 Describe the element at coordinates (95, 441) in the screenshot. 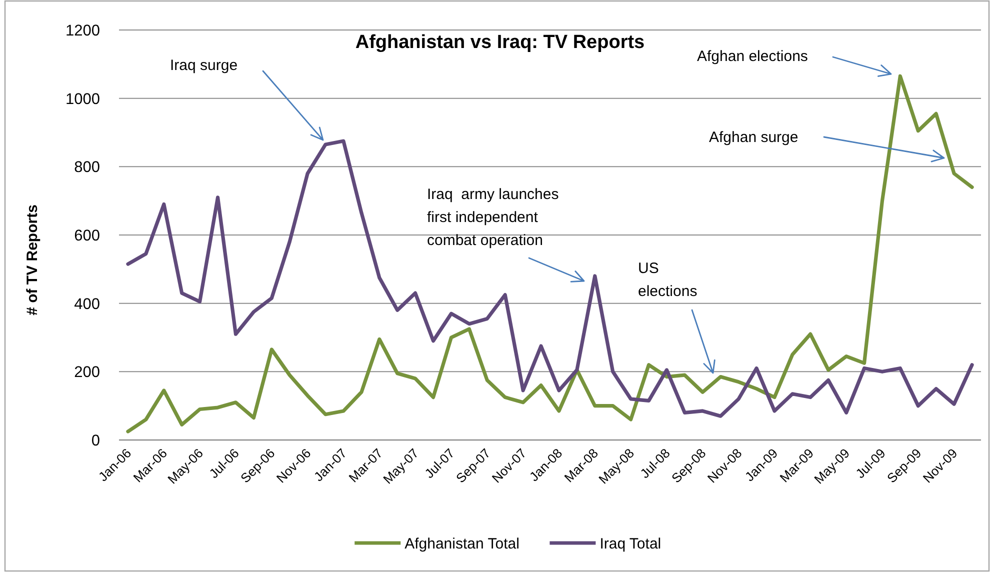

I see `y-tick-label: 0` at that location.